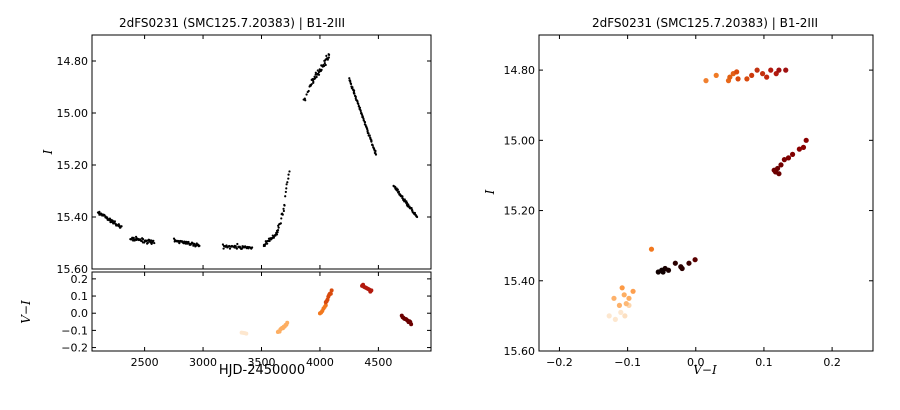  Describe the element at coordinates (559, 362) in the screenshot. I see `x-tick-label: −0.2` at that location.